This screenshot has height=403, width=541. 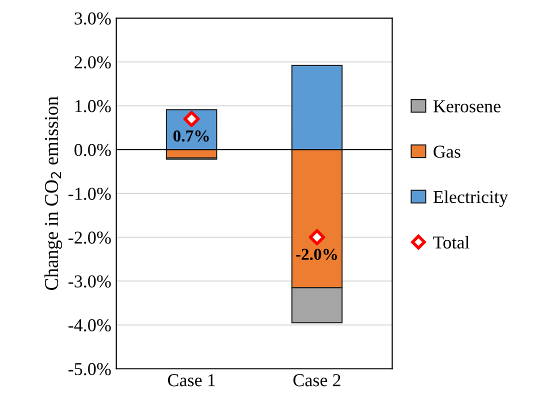 I want to click on y-tick-label: 3.0%, so click(x=92, y=18).